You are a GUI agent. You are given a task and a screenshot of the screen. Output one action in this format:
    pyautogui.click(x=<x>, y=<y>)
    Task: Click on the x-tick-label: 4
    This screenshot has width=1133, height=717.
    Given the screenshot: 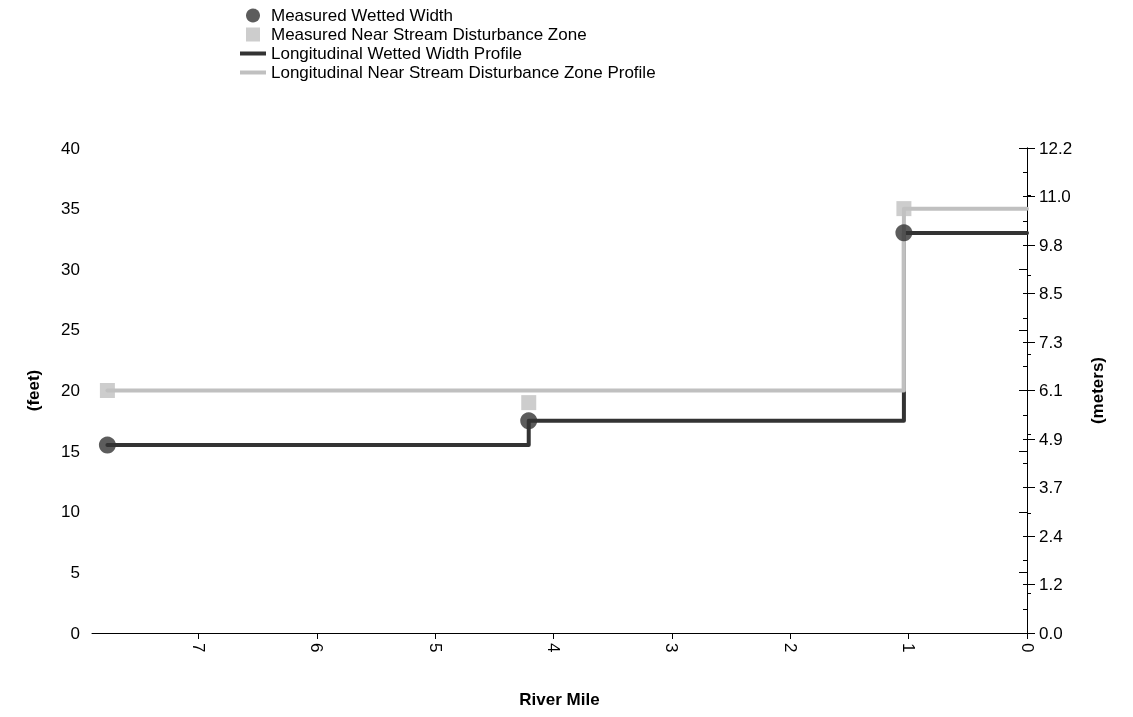 What is the action you would take?
    pyautogui.click(x=554, y=648)
    